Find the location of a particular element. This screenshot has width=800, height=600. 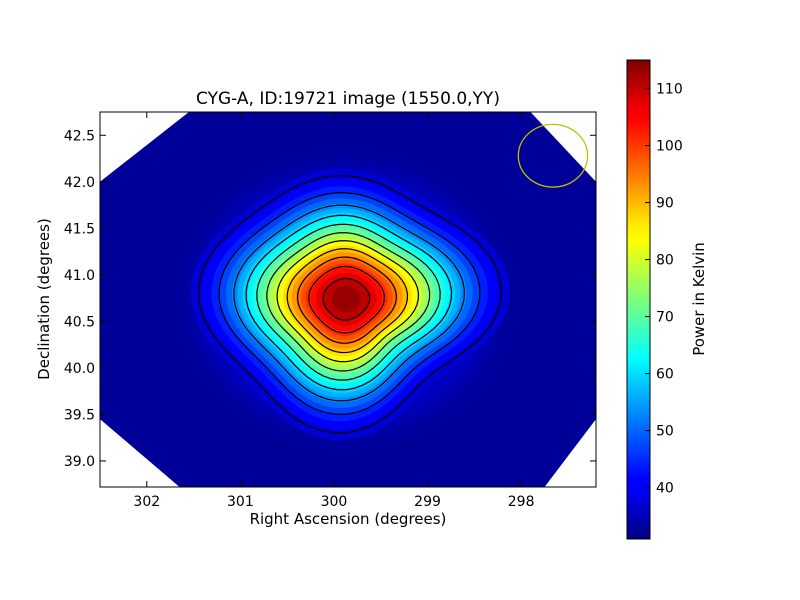

y-tick-label: 40.5 is located at coordinates (79, 322).